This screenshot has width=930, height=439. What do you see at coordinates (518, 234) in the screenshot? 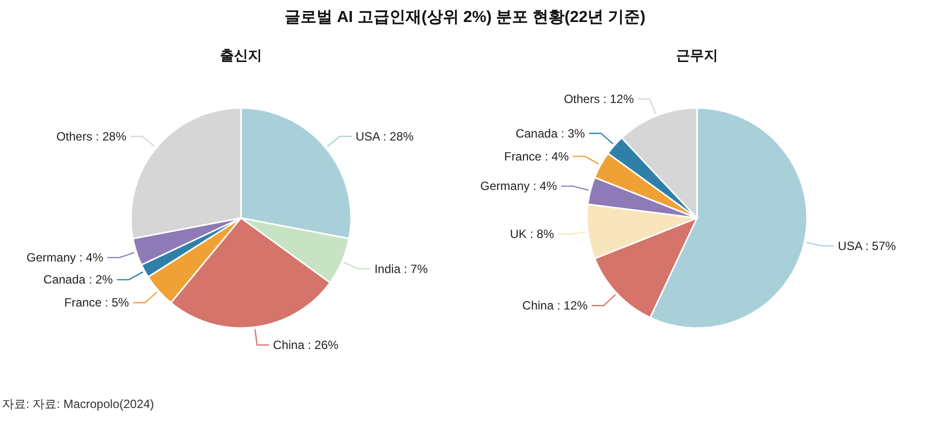
I see `slice-label: UK` at bounding box center [518, 234].